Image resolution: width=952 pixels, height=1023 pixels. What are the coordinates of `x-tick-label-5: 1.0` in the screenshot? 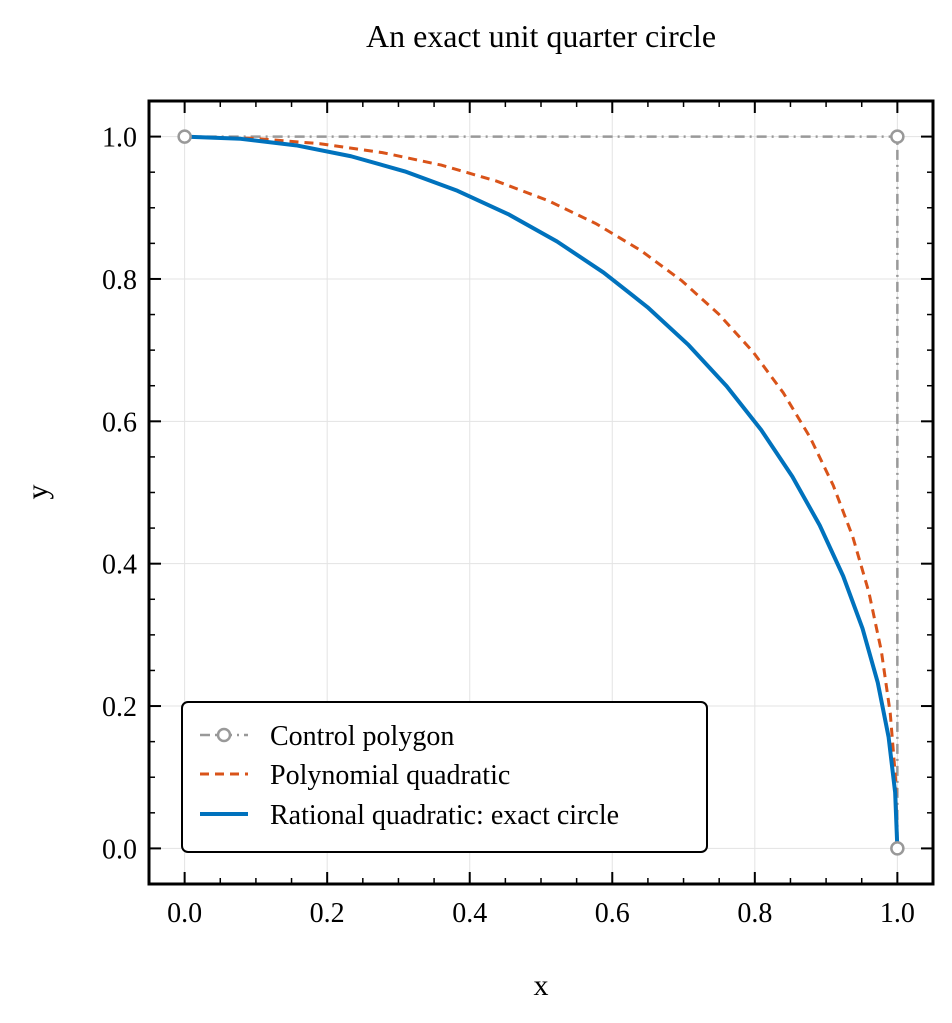 It's located at (897, 913).